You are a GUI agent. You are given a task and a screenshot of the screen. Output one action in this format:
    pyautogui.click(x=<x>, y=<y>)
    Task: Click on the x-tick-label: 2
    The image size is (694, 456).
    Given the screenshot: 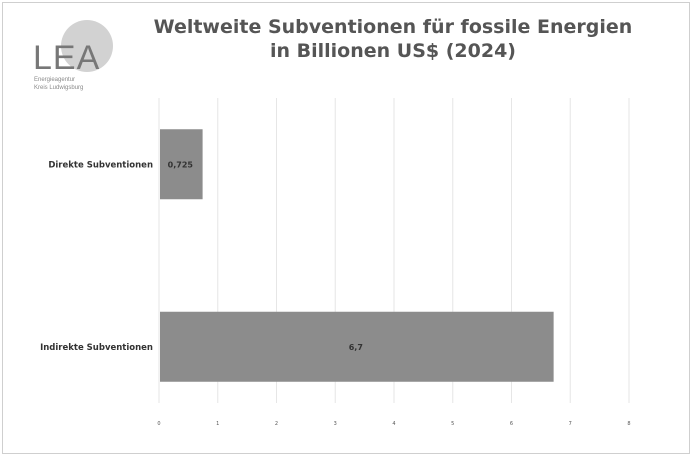 What is the action you would take?
    pyautogui.click(x=276, y=424)
    